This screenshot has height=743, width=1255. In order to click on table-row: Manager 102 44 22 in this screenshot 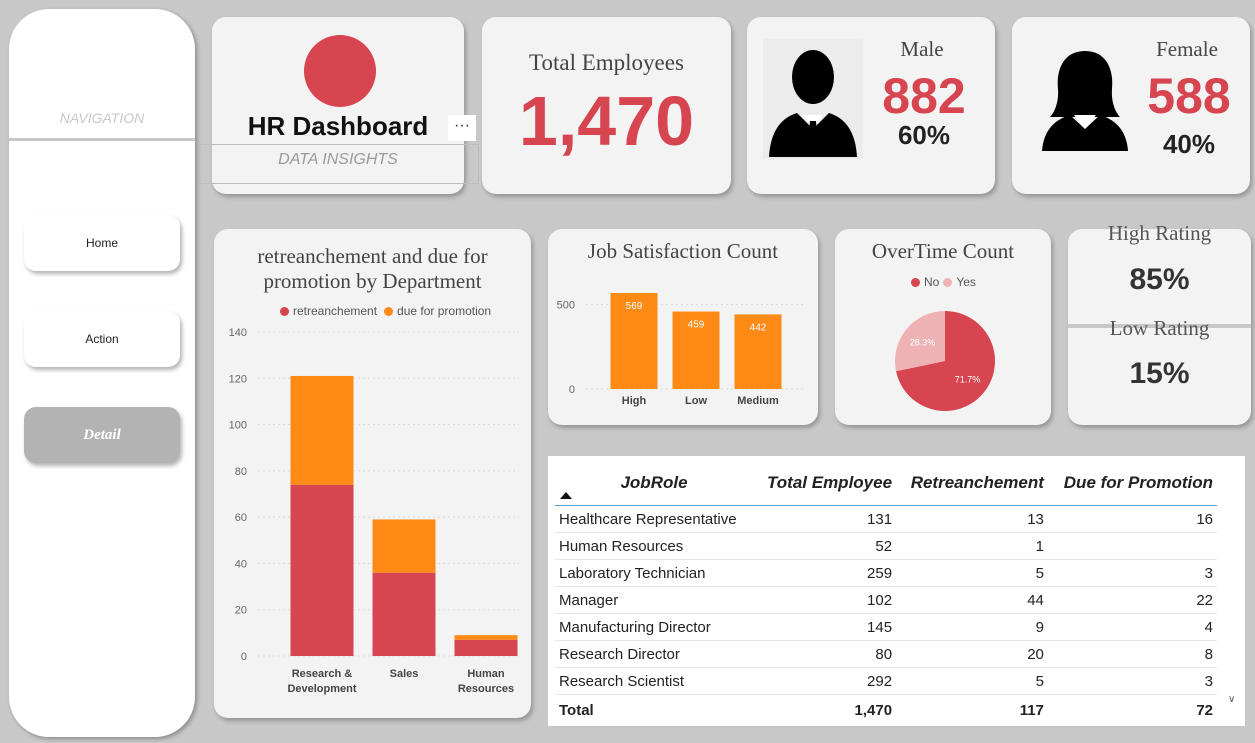, I will do `click(886, 600)`.